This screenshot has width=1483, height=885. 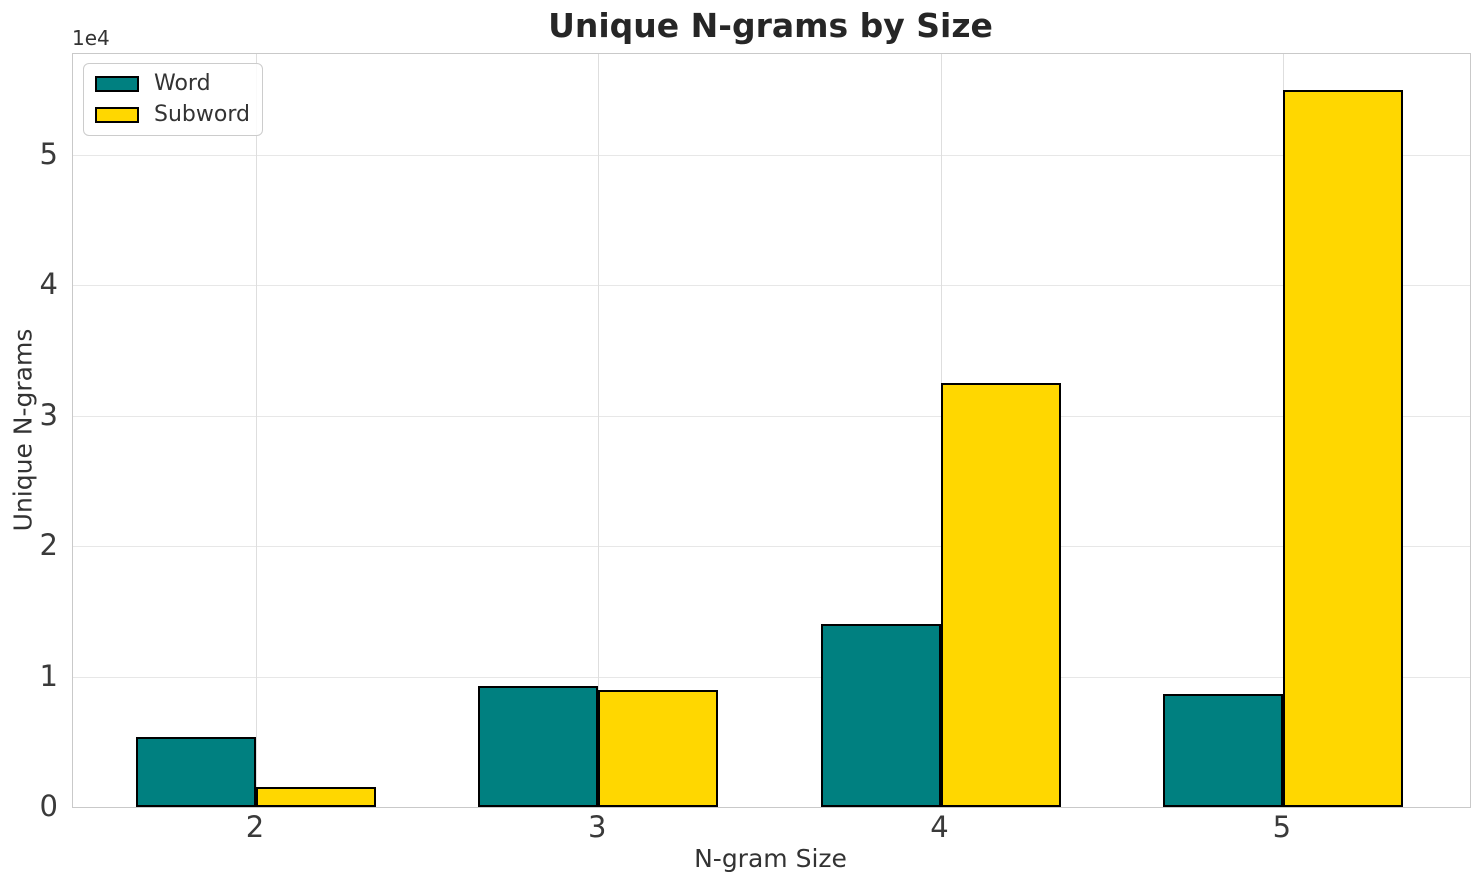 I want to click on y-tick-label: 4, so click(x=48, y=284).